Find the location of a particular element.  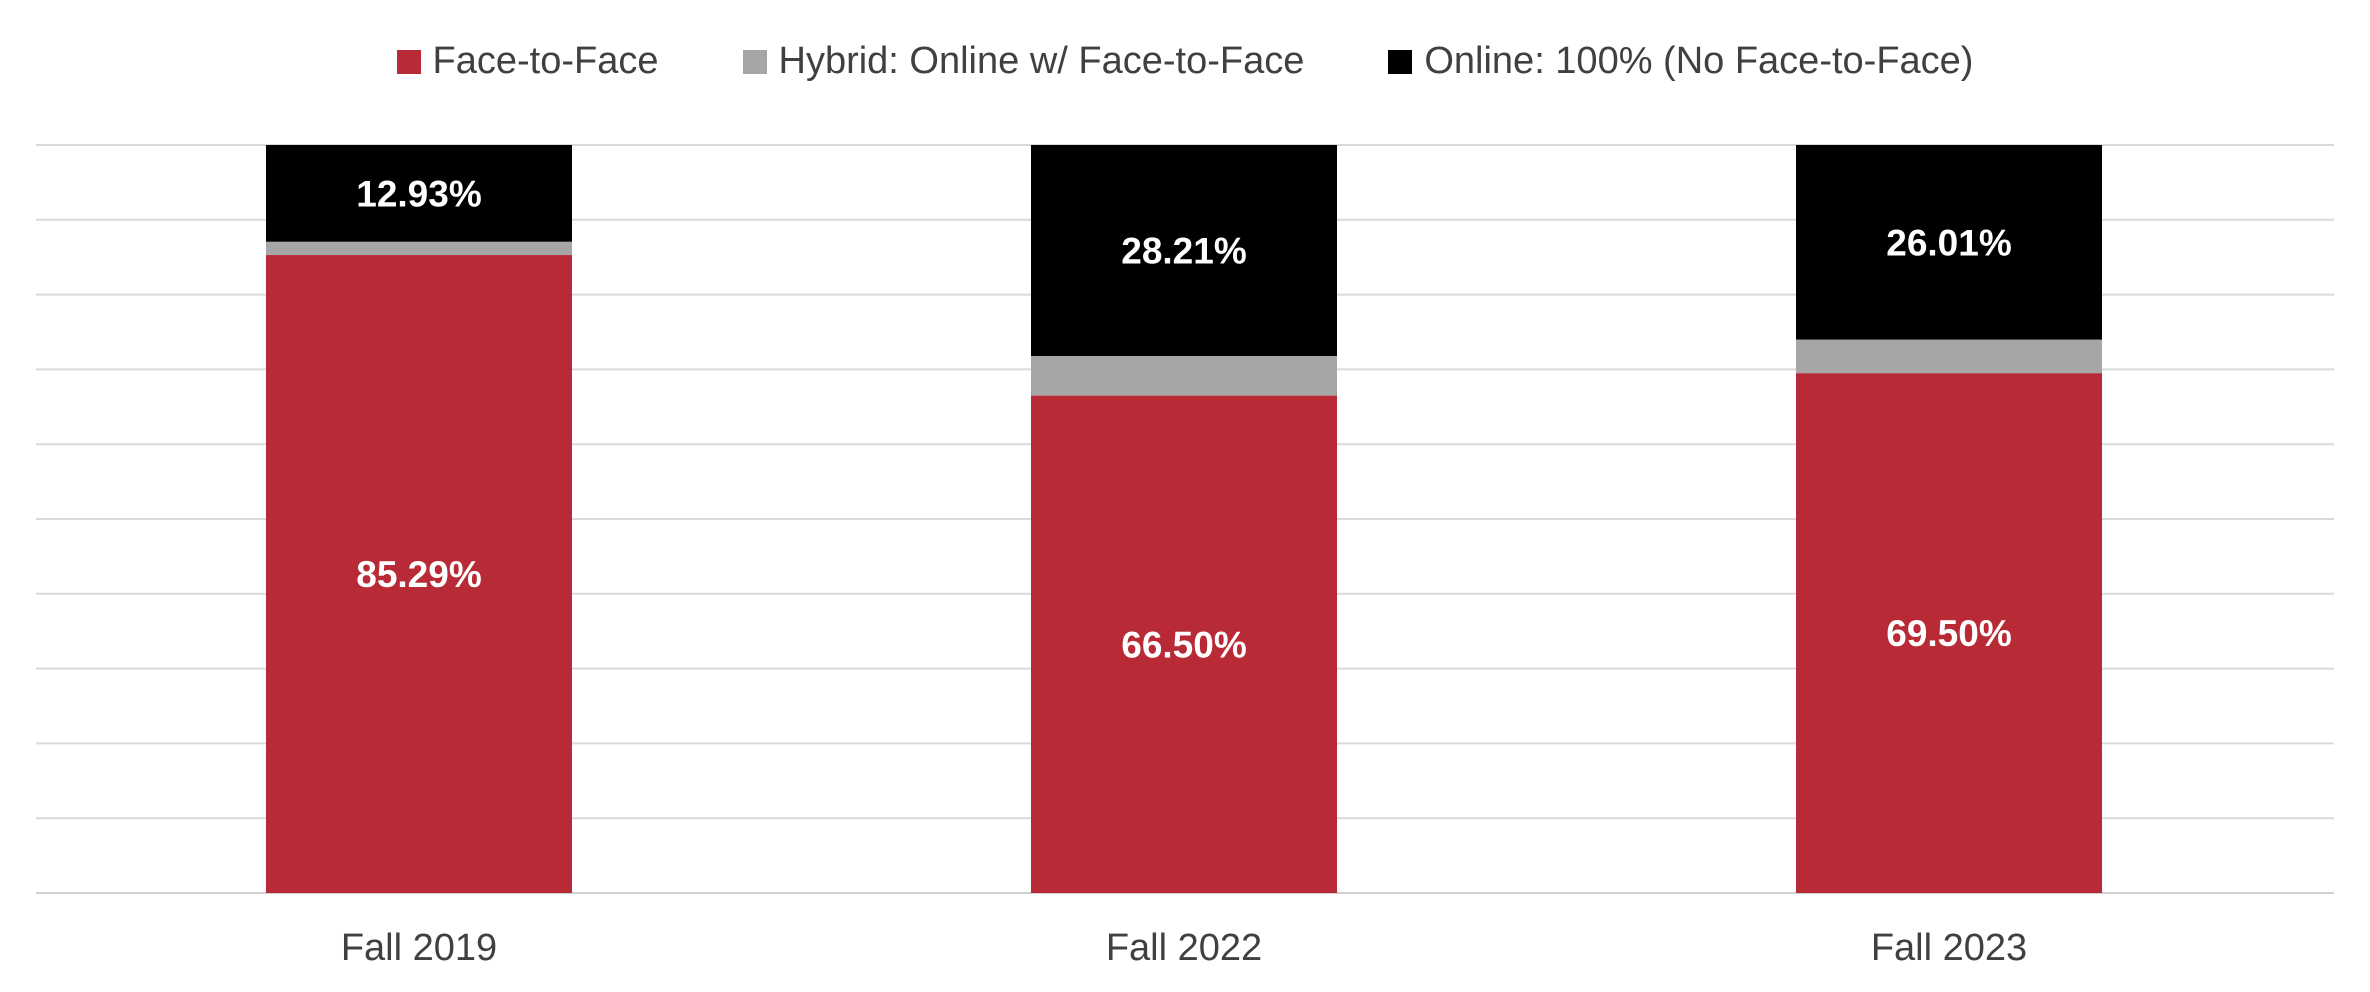

bar-fall-2022-face-to-face is located at coordinates (1184, 644).